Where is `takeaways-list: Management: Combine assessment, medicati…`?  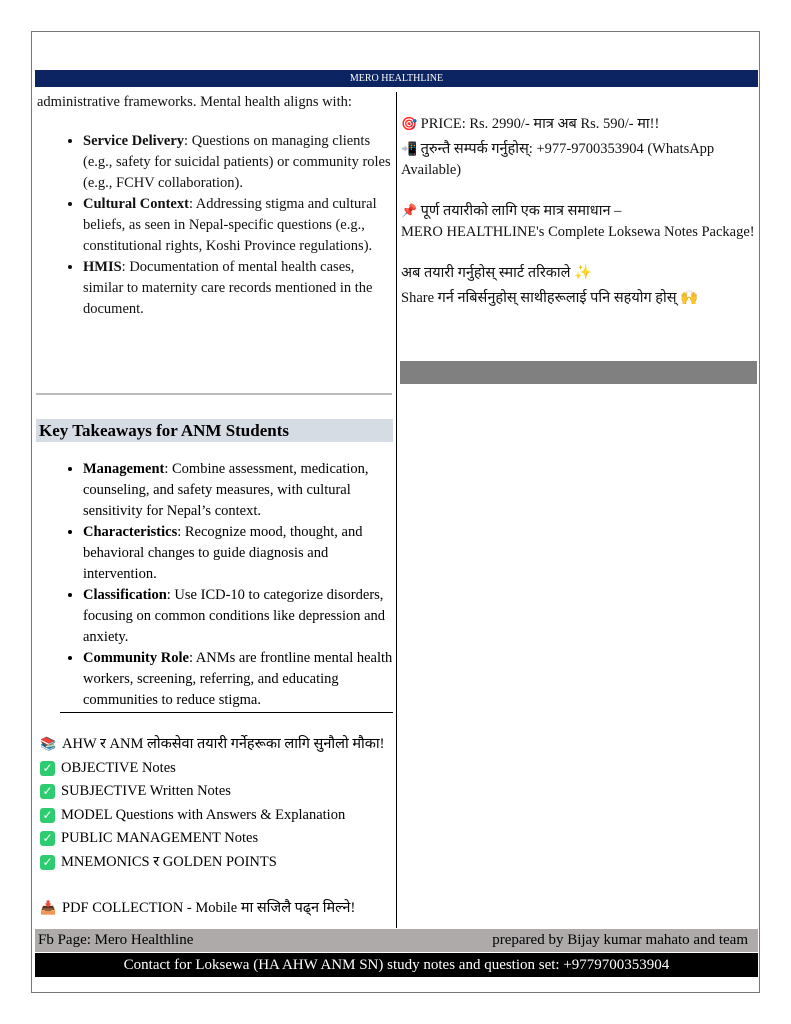 takeaways-list: Management: Combine assessment, medicati… is located at coordinates (215, 585).